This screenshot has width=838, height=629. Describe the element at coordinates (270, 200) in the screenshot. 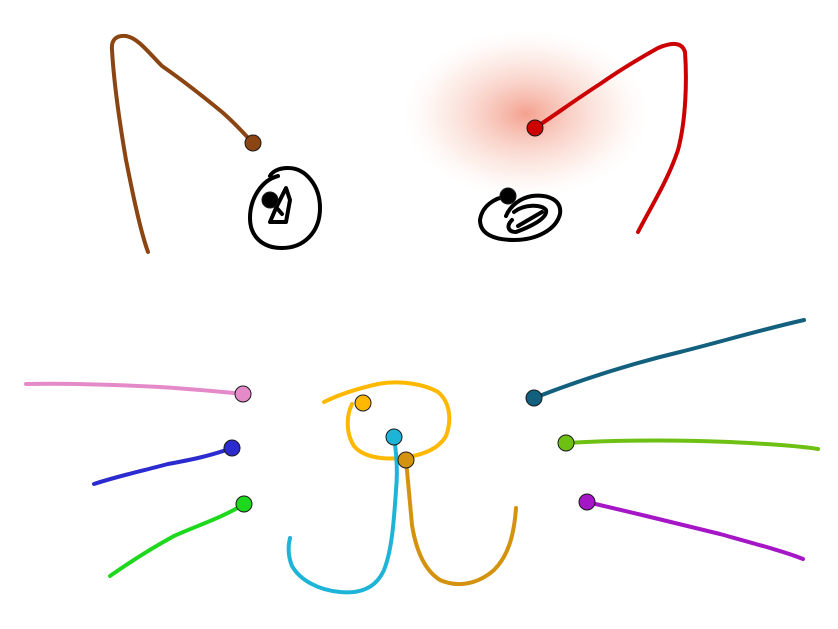

I see `left-eye-handle` at that location.